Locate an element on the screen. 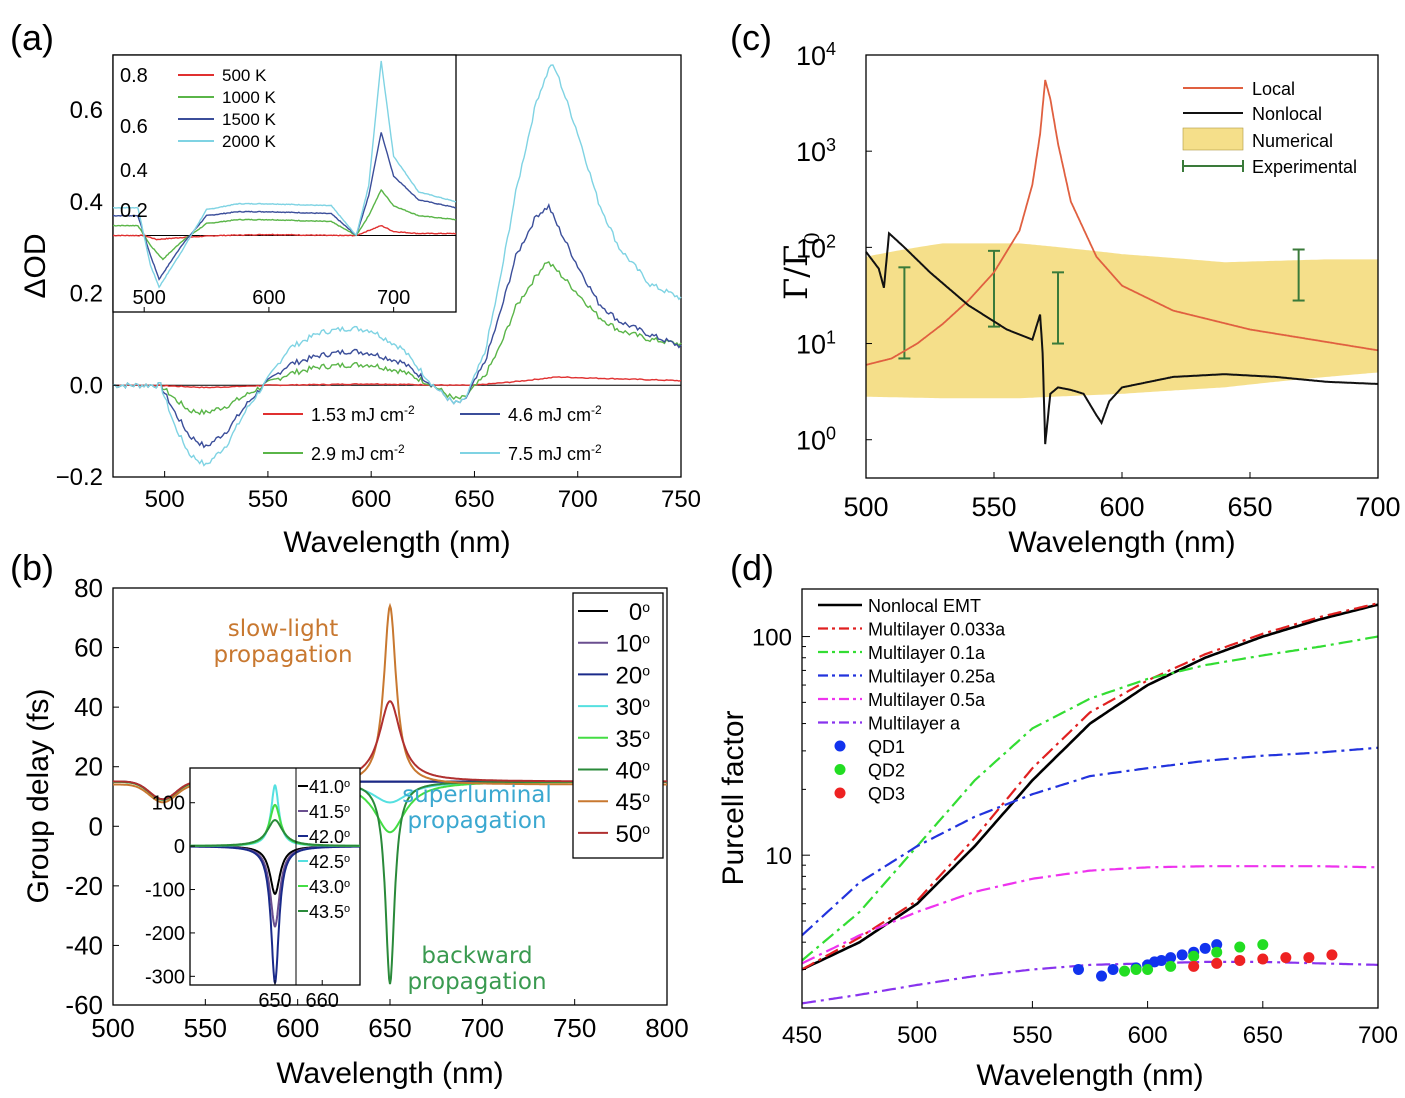 This screenshot has width=1405, height=1098. y-axis-label: Purcell factor is located at coordinates (733, 797).